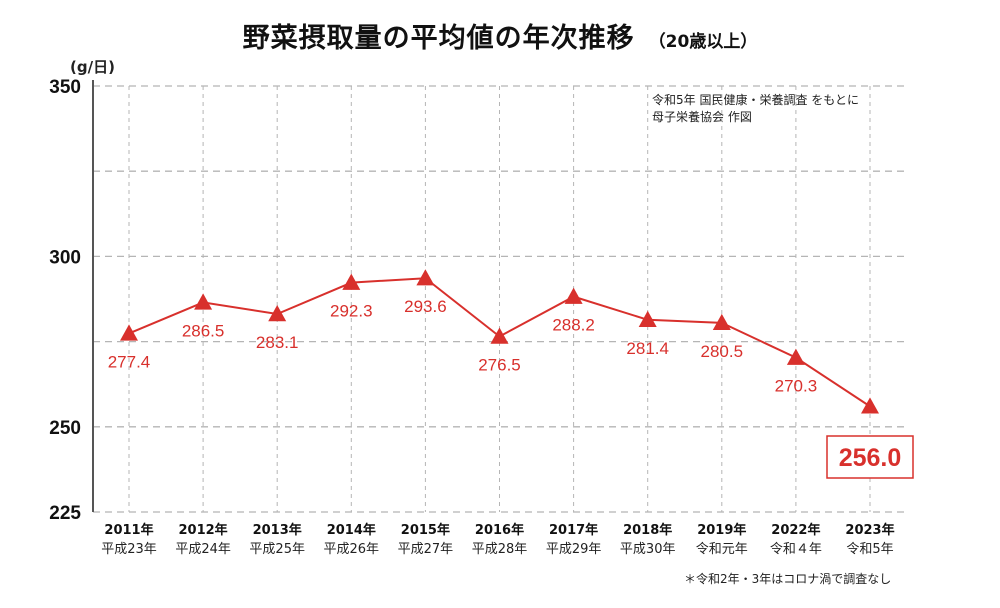  I want to click on y-tick-label: 225, so click(65, 513).